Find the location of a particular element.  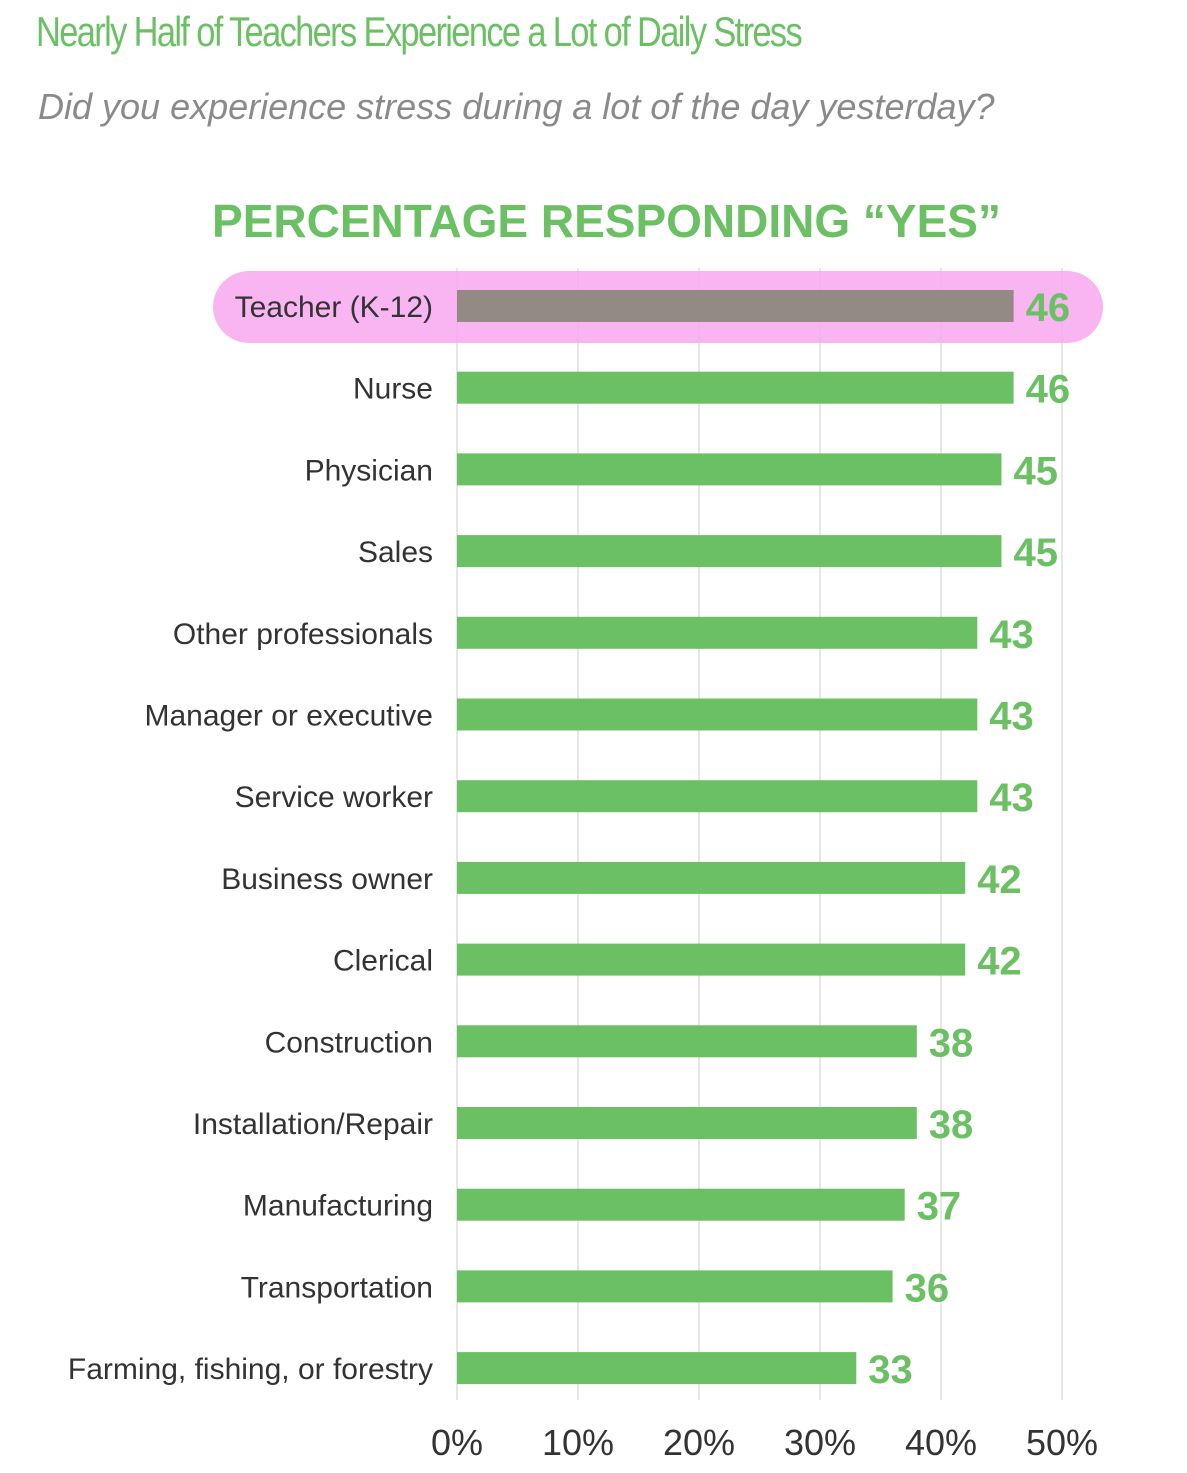

value-label-business-owner: 42 is located at coordinates (999, 880).